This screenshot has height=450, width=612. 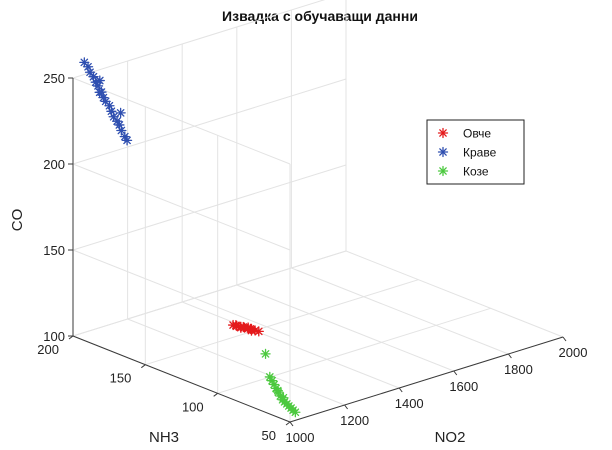 What do you see at coordinates (54, 164) in the screenshot?
I see `z-tick-label: 200` at bounding box center [54, 164].